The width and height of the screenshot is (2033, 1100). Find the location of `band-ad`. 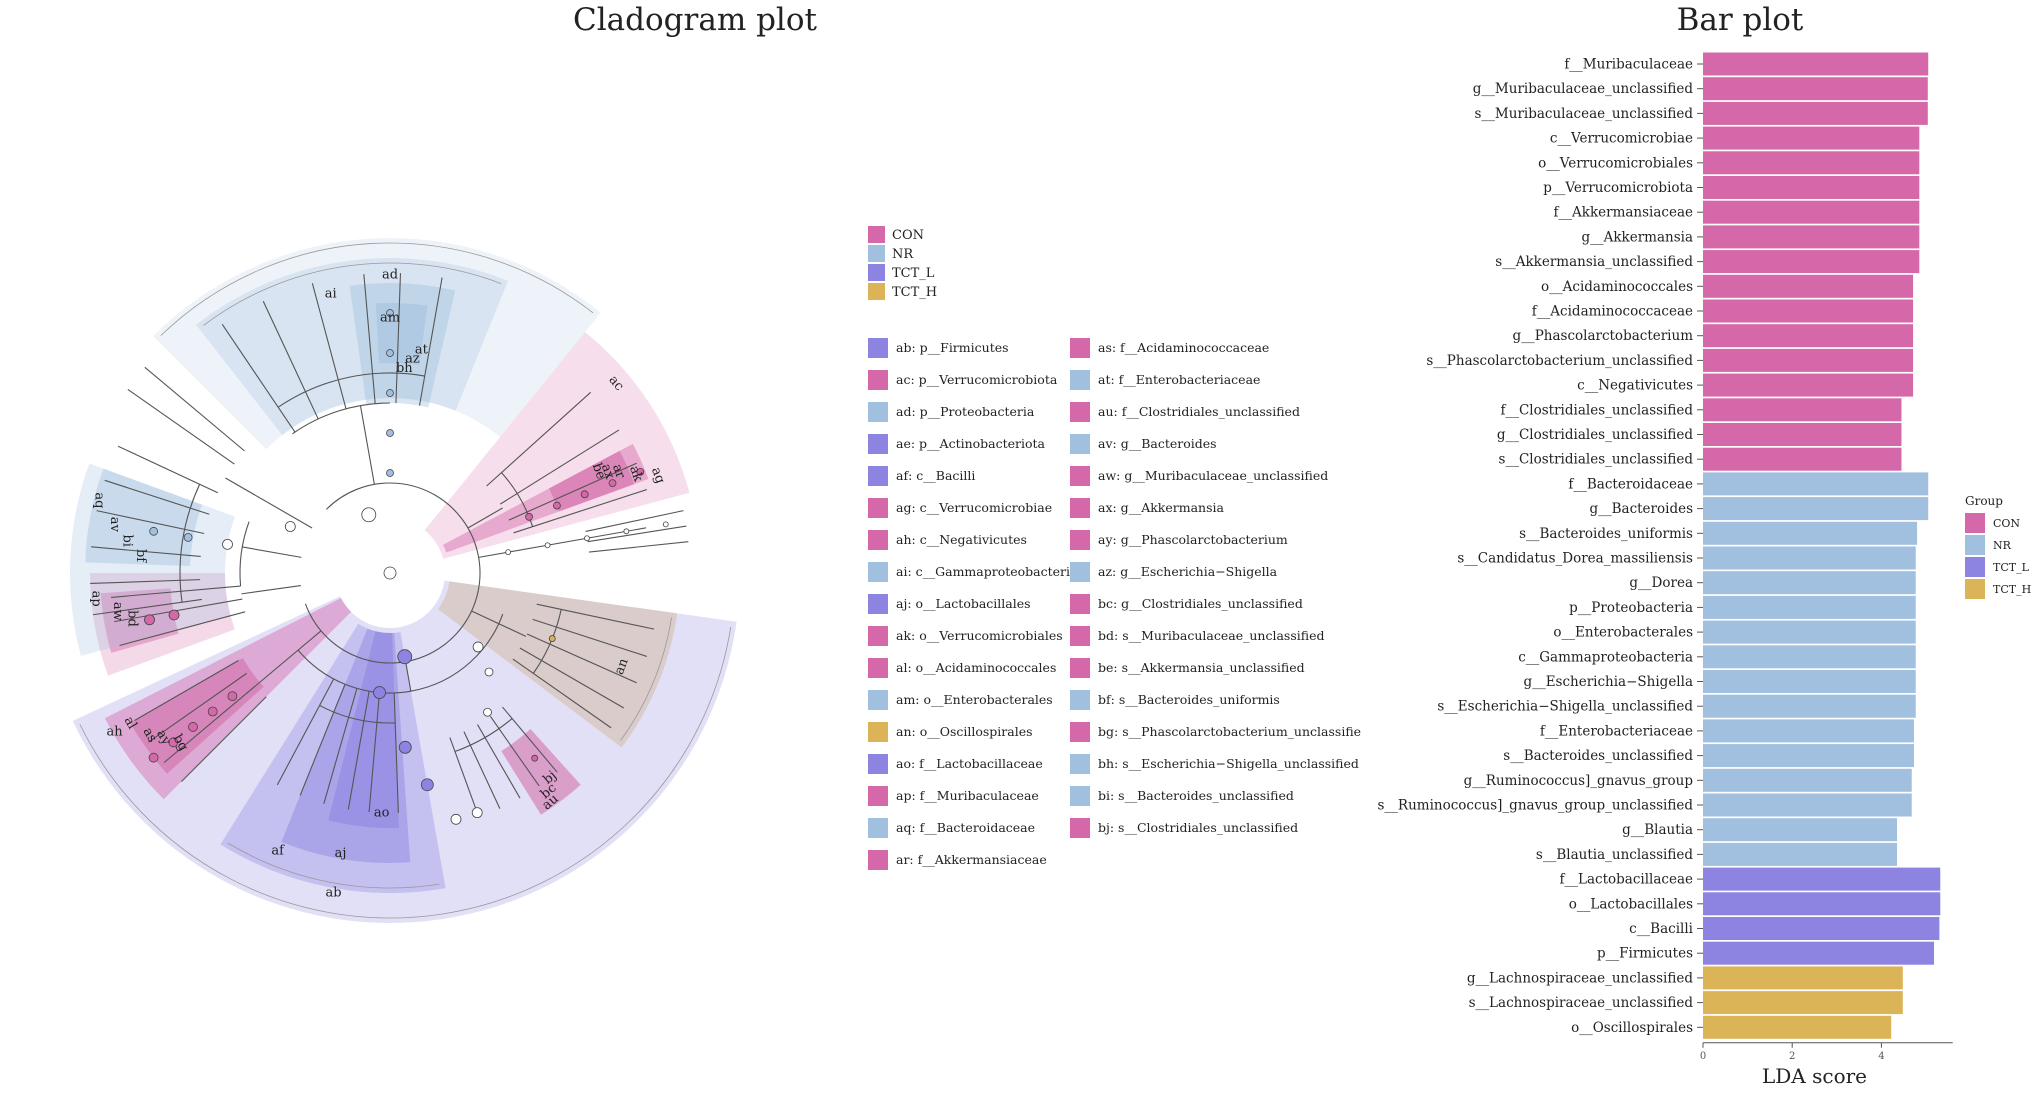

band-ad is located at coordinates (377, 343).